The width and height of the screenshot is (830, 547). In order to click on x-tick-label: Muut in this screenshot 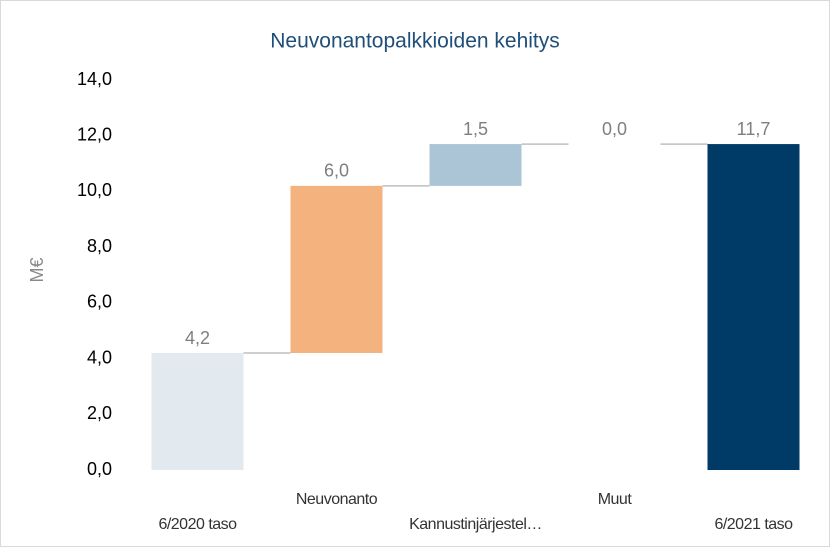, I will do `click(615, 499)`.